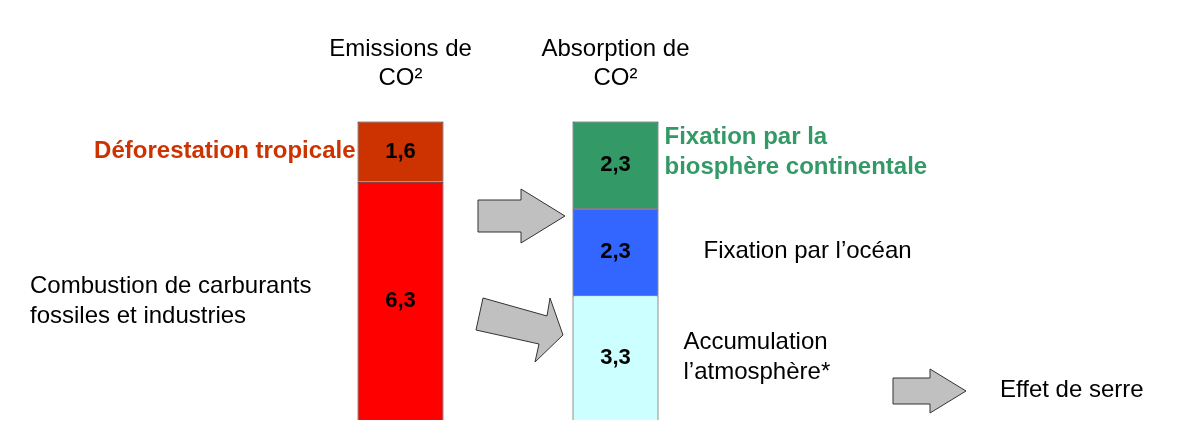  I want to click on data-label: 3,3, so click(615, 356).